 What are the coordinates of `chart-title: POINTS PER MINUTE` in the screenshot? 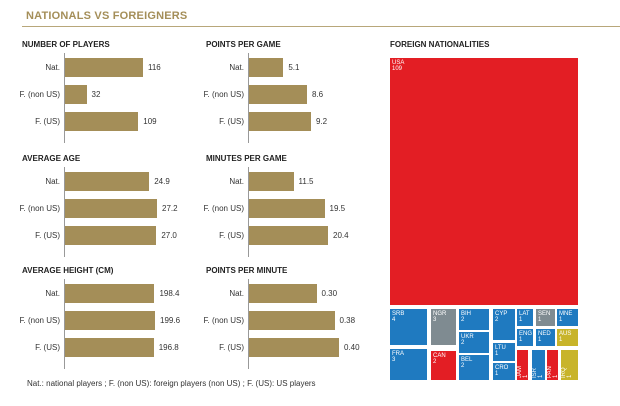 It's located at (247, 270).